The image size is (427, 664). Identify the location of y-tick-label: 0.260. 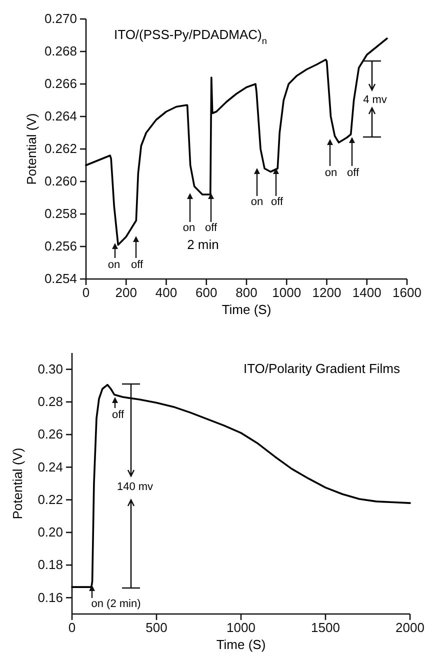
(60, 181).